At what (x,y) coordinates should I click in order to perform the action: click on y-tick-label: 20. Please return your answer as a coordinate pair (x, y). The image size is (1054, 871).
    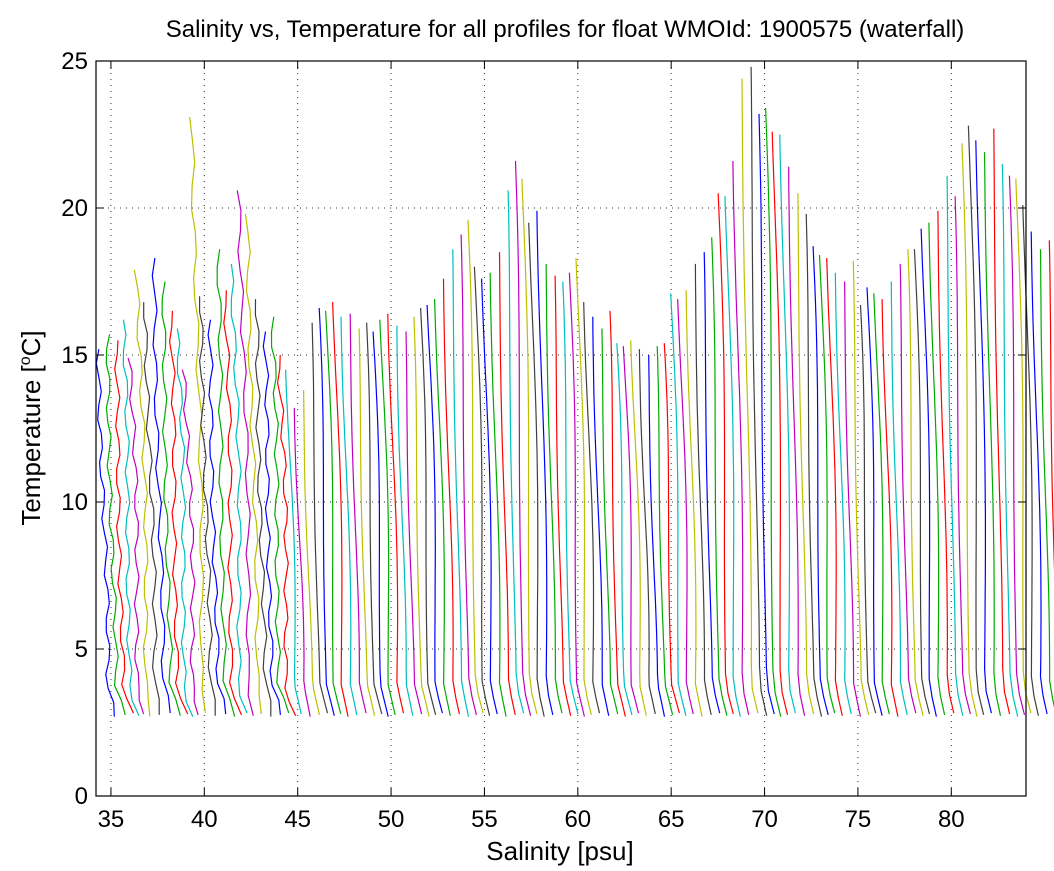
    Looking at the image, I should click on (74, 208).